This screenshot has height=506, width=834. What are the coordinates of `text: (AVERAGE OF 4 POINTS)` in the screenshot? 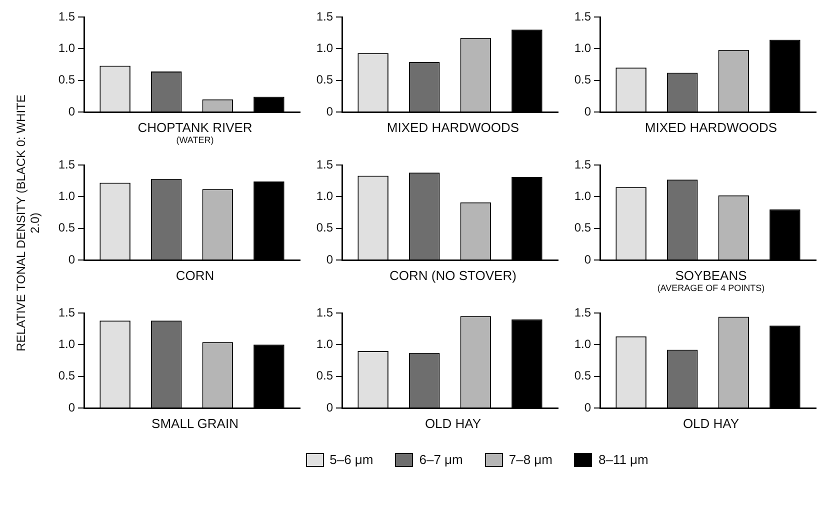 It's located at (711, 288).